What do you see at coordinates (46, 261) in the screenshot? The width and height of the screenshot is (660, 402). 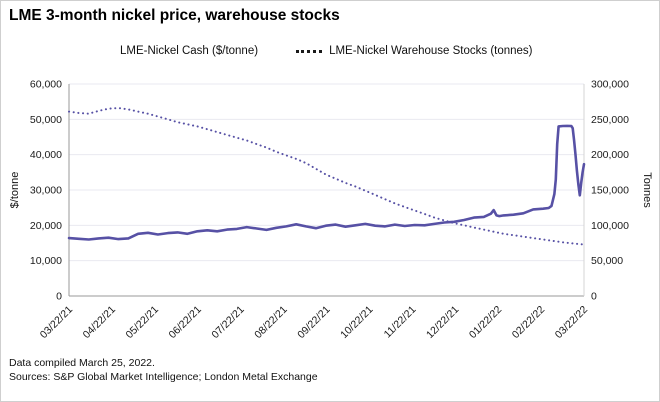 I see `y-left-tick-label: 10,000` at bounding box center [46, 261].